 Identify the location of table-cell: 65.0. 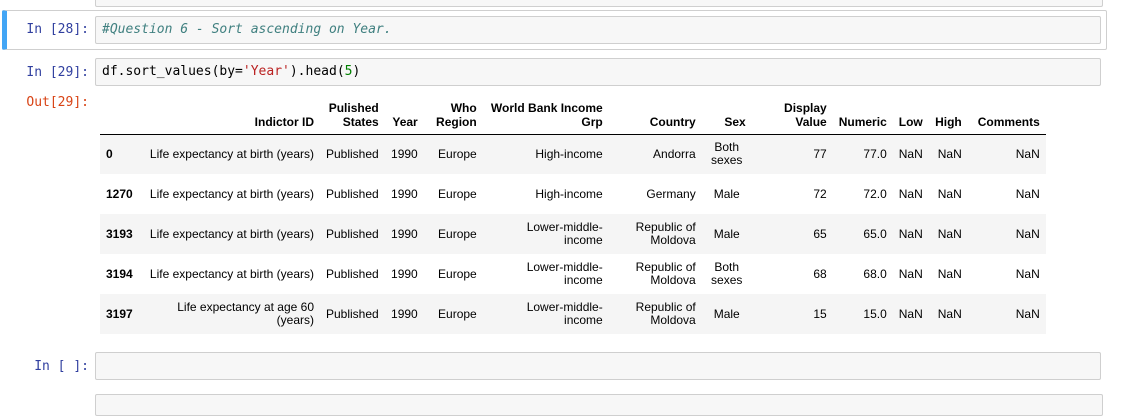
(875, 233).